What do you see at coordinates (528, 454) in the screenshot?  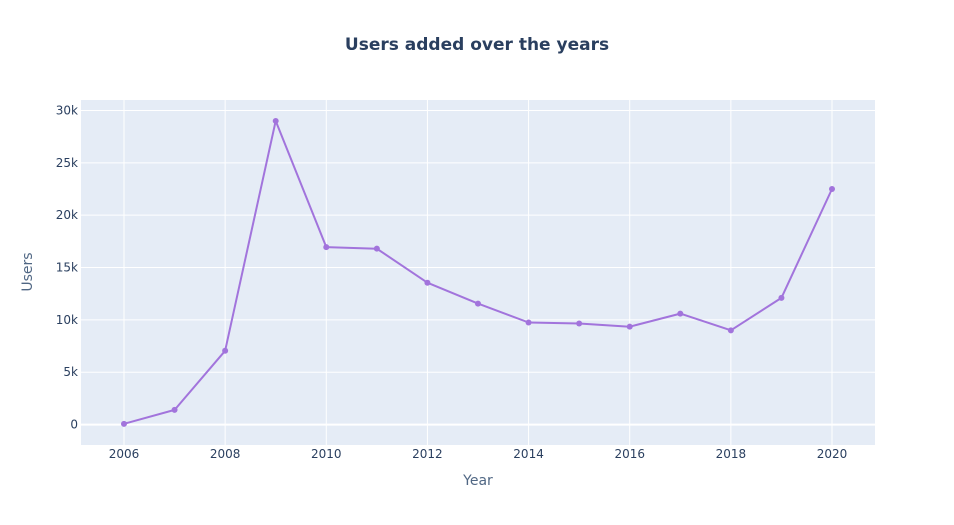 I see `x-tick-label: 2014` at bounding box center [528, 454].